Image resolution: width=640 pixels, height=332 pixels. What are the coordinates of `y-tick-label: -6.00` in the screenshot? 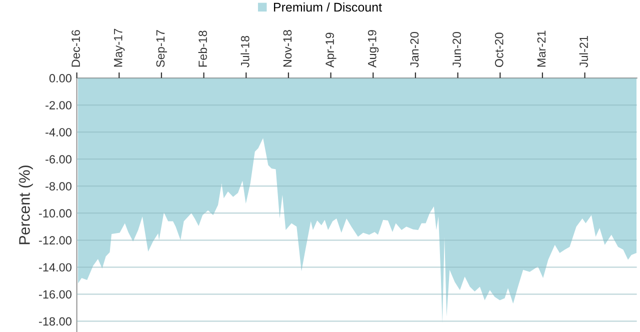 It's located at (59, 159).